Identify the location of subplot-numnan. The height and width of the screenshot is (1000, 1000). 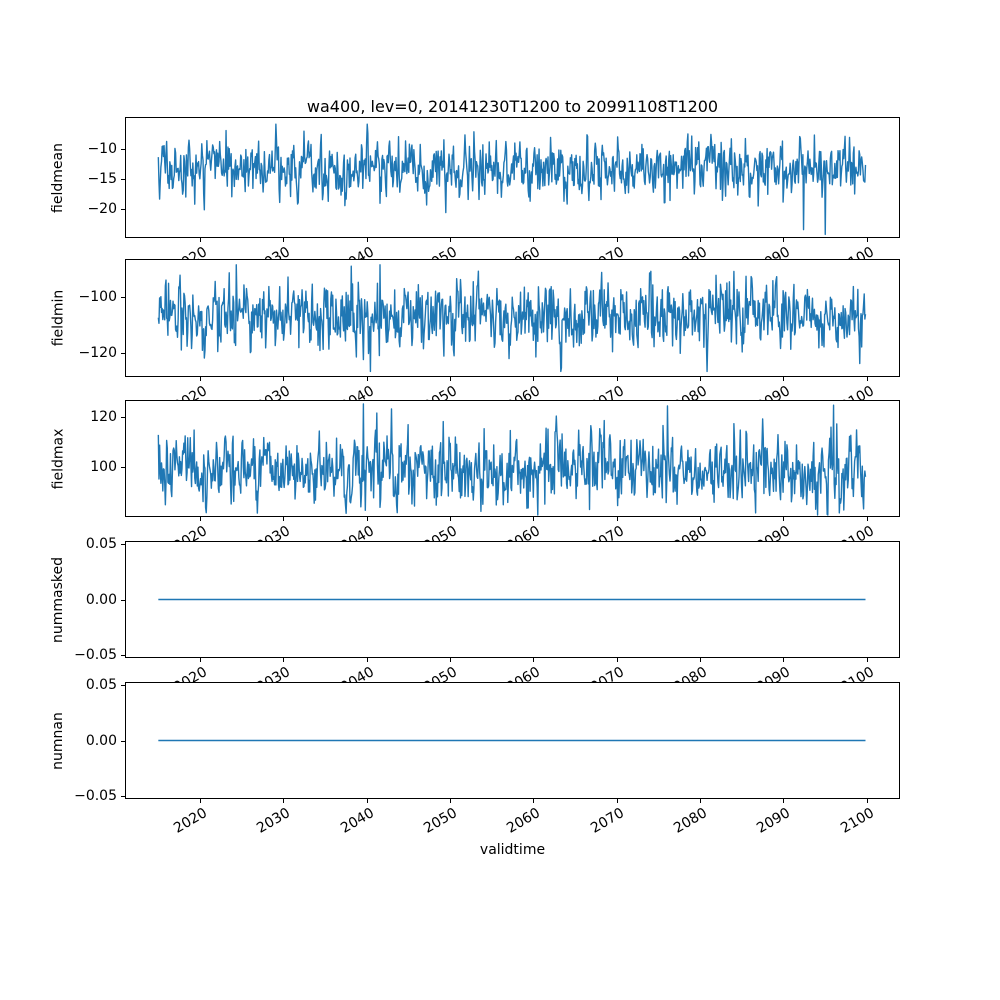
(510, 742).